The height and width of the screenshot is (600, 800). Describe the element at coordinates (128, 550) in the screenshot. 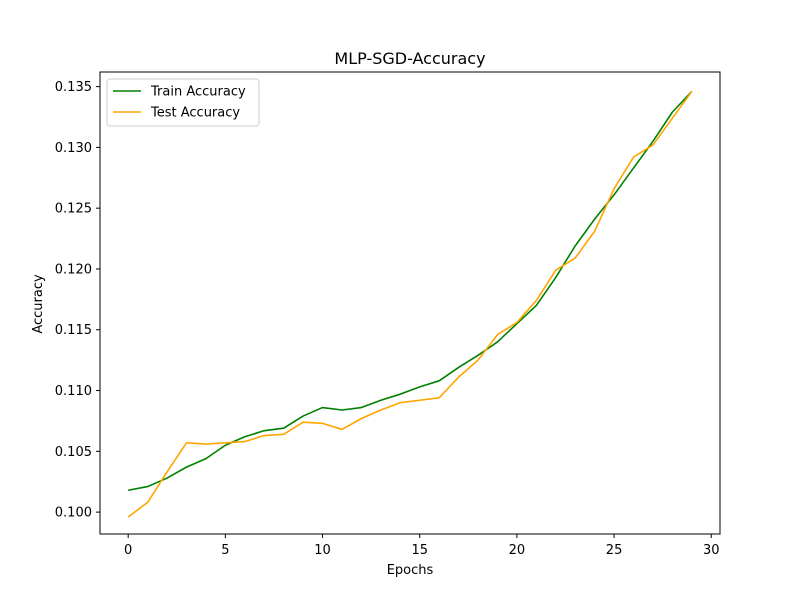

I see `x-tick-label: 0` at that location.